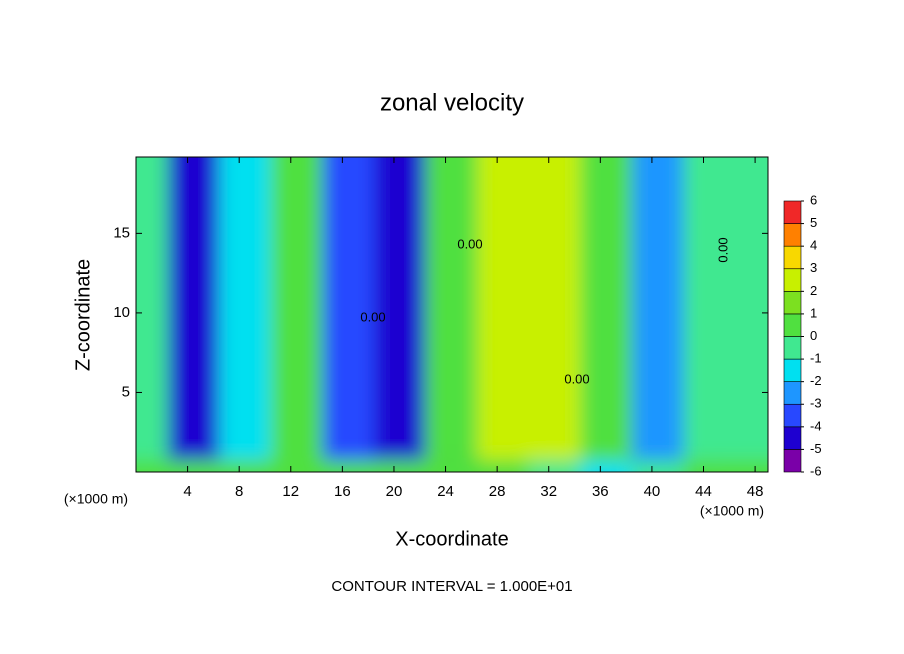  I want to click on x-tick-label: 36, so click(600, 491).